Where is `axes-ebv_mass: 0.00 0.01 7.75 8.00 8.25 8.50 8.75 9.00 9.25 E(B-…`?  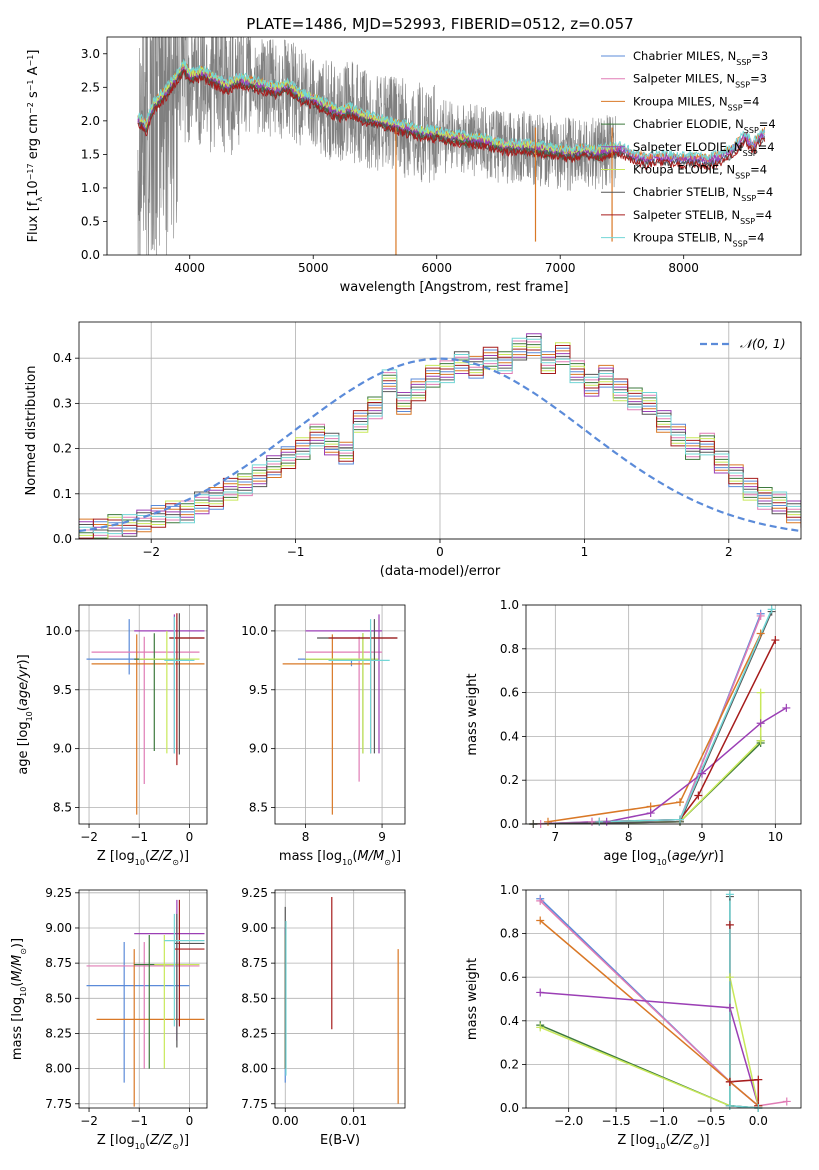
axes-ebv_mass: 0.00 0.01 7.75 8.00 8.25 8.50 8.75 9.00 9.25 E(B-… is located at coordinates (323, 1017).